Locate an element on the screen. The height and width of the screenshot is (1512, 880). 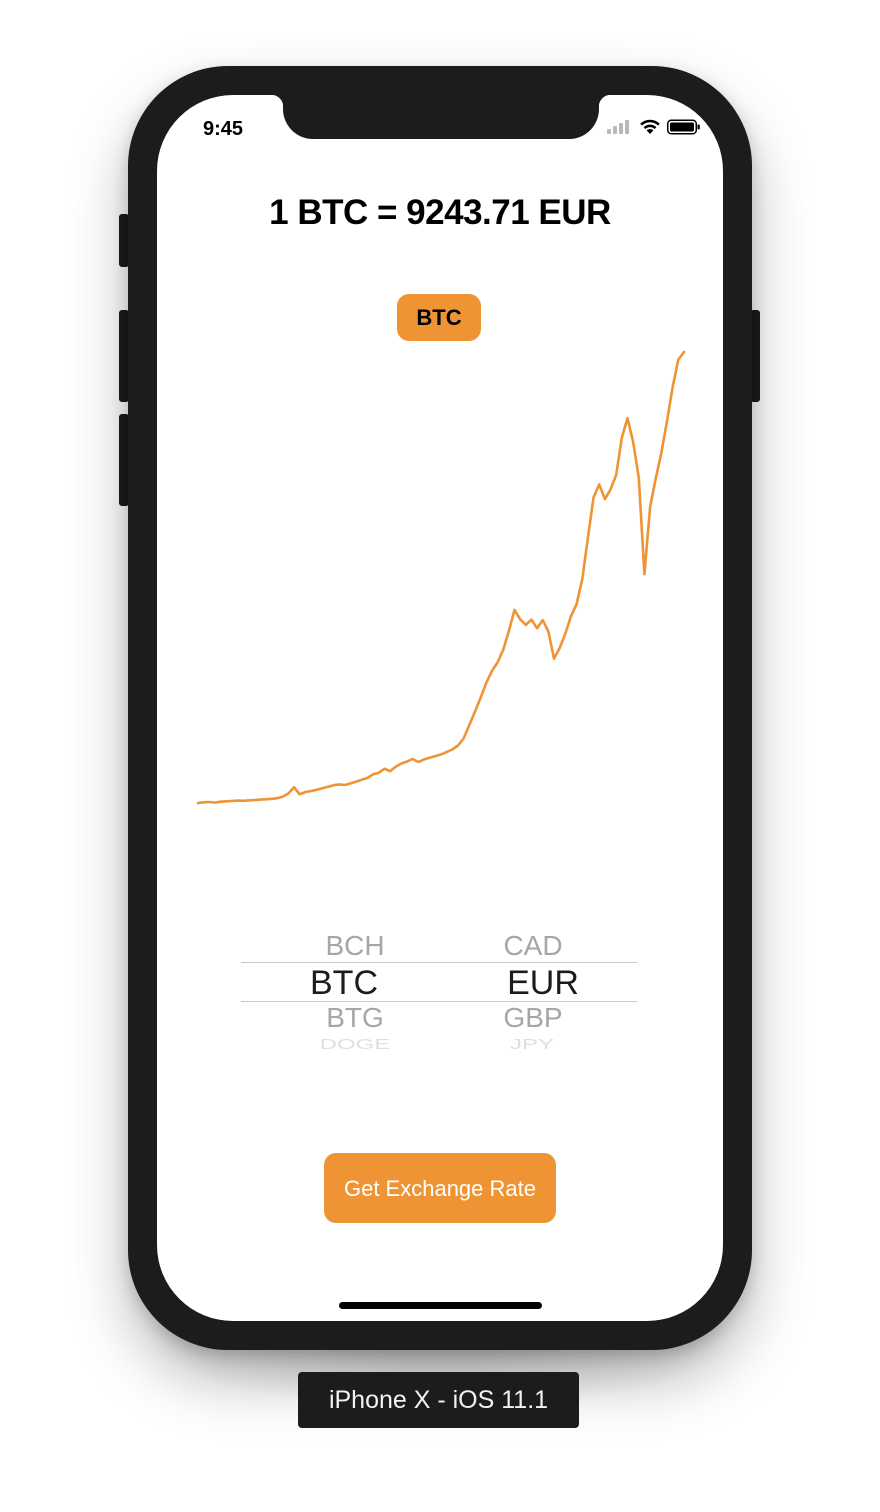
crypto-option-btg: BTG is located at coordinates (355, 1017).